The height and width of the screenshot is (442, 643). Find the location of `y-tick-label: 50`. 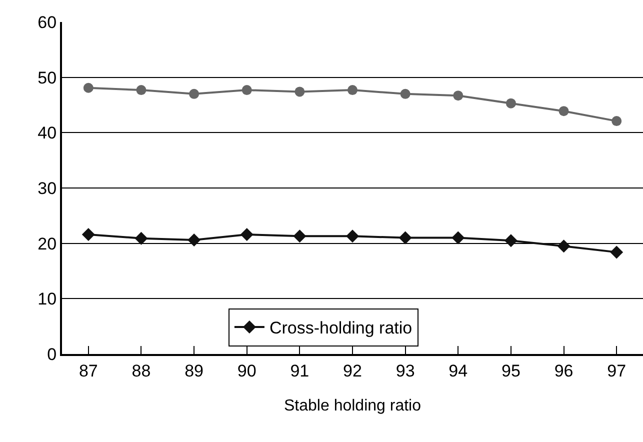

y-tick-label: 50 is located at coordinates (47, 78).